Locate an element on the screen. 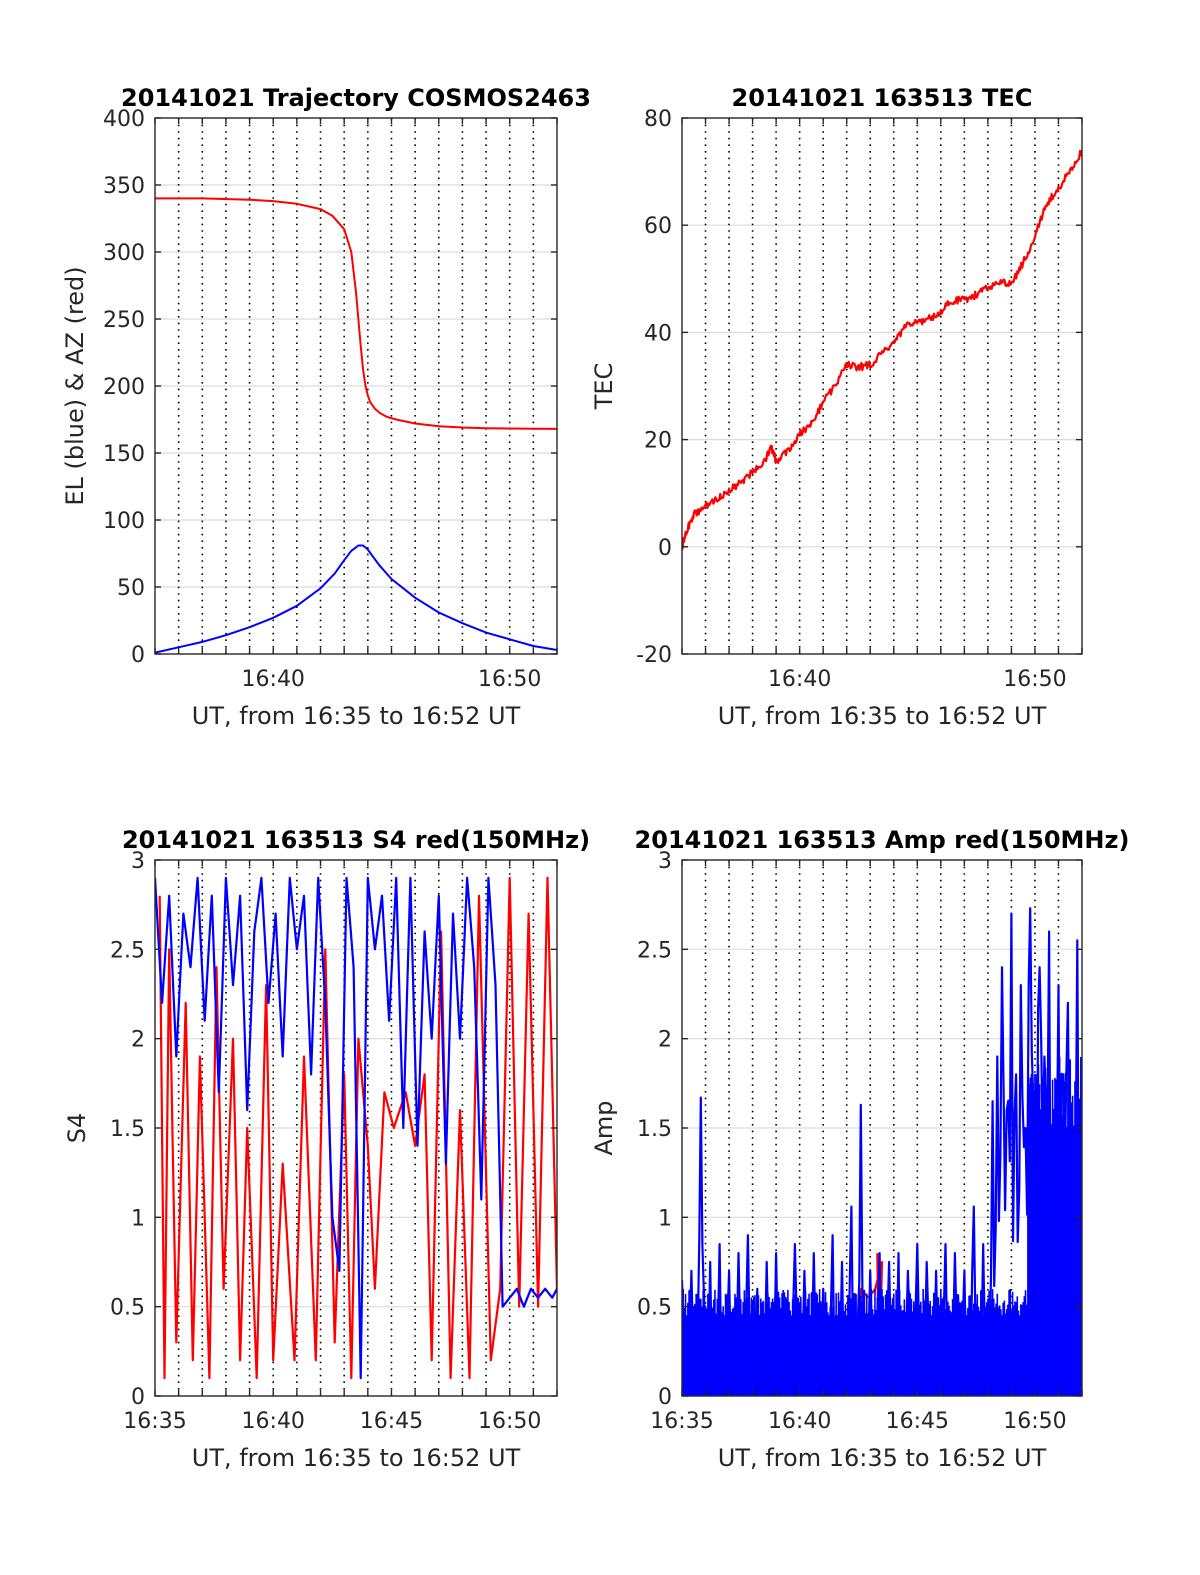  trajectory-y-tick-label: 150 is located at coordinates (124, 454).